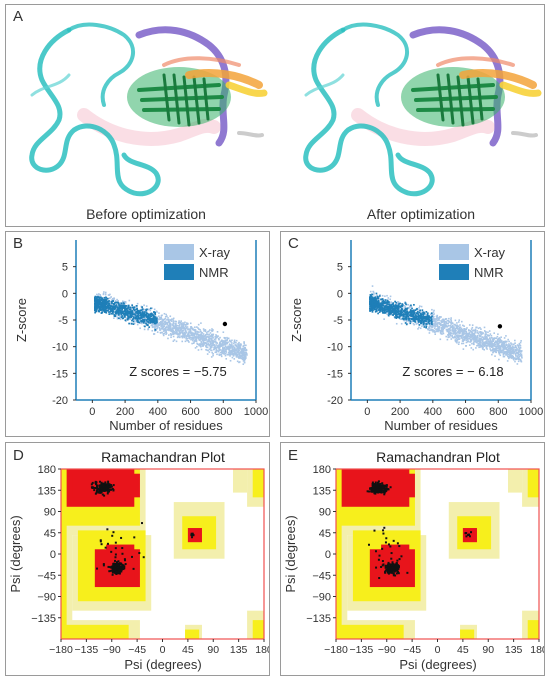  What do you see at coordinates (215, 252) in the screenshot?
I see `legend-label: X-ray` at bounding box center [215, 252].